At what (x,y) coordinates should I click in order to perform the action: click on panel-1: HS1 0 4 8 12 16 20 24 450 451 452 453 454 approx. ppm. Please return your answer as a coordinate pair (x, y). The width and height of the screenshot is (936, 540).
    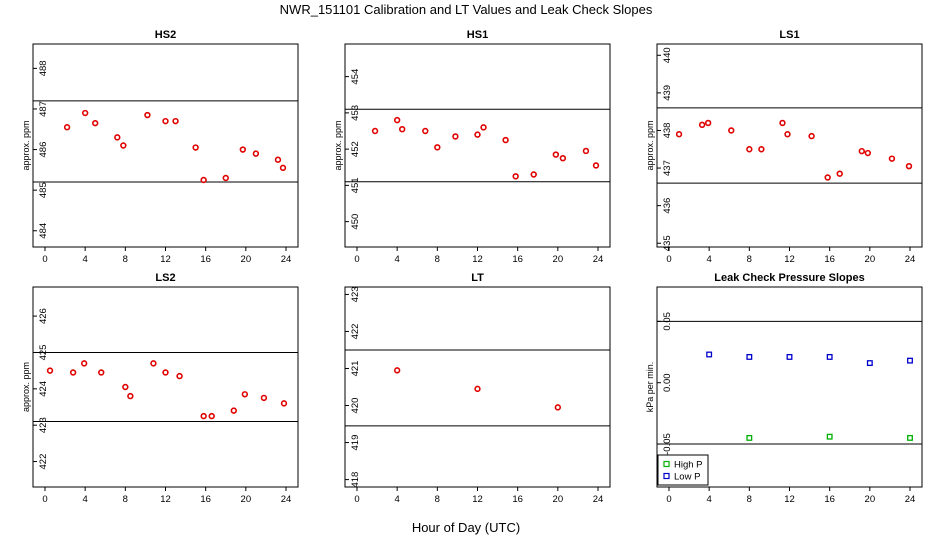
    Looking at the image, I should click on (472, 147).